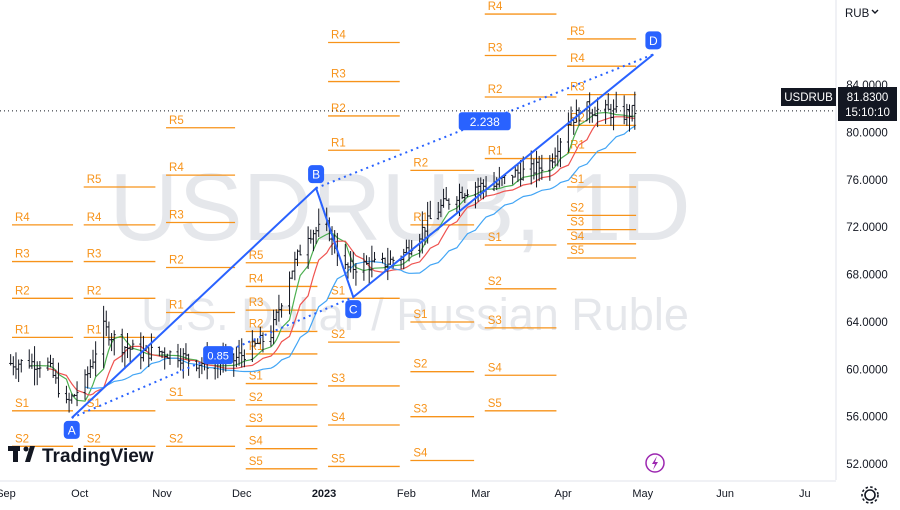 This screenshot has width=900, height=510. I want to click on price-label: USDRUB 81.8300 15:10:10, so click(839, 104).